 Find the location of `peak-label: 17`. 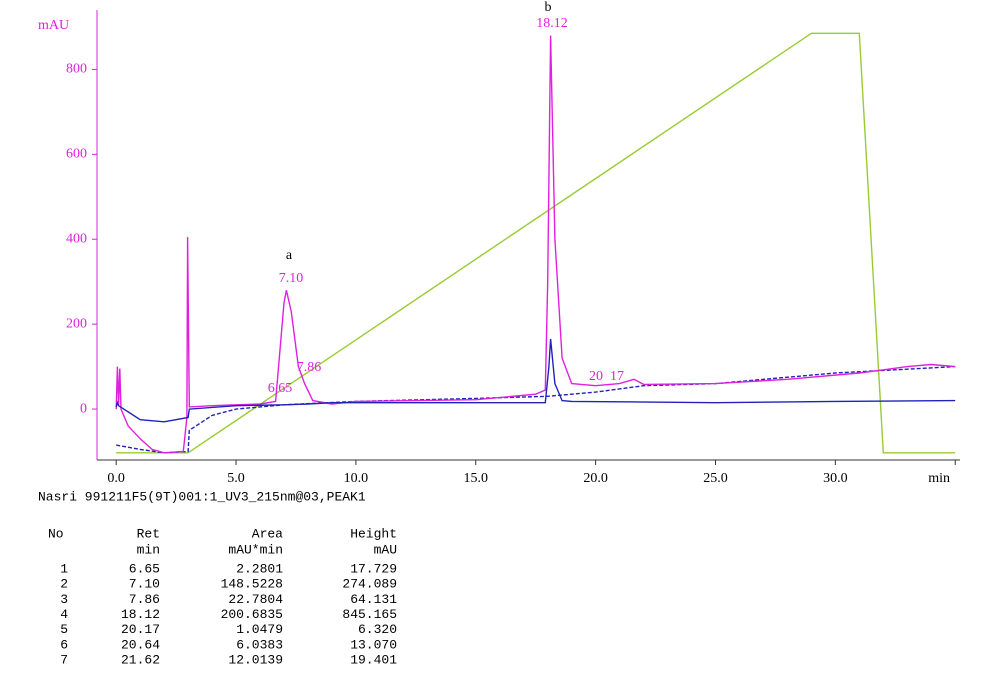

peak-label: 17 is located at coordinates (617, 376).